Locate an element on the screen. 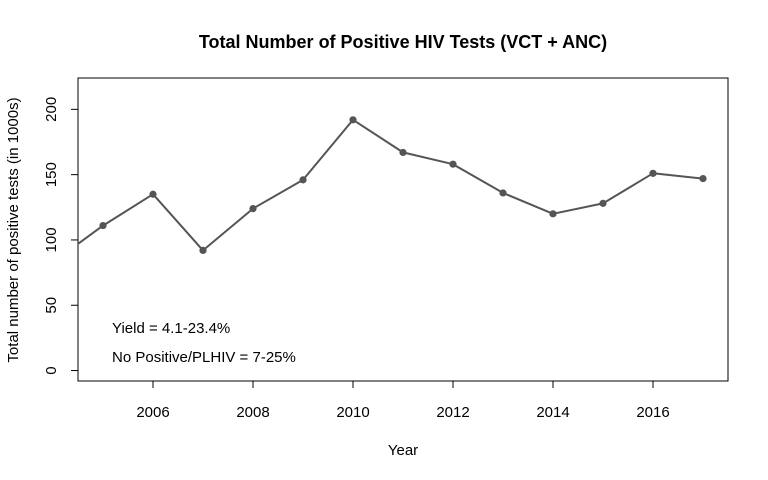  data-point-2004 is located at coordinates (52, 262).